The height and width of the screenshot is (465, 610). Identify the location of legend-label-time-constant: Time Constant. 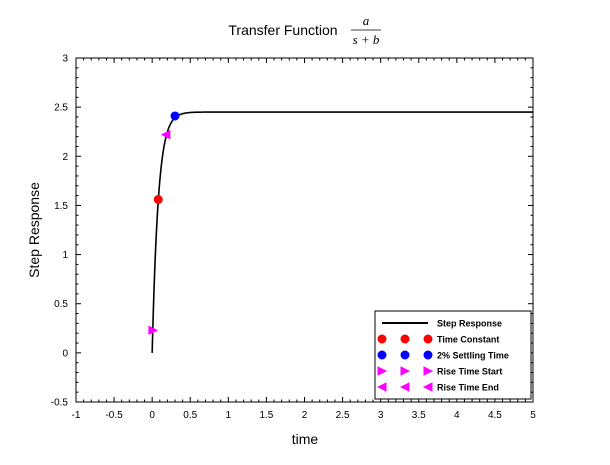
(468, 340).